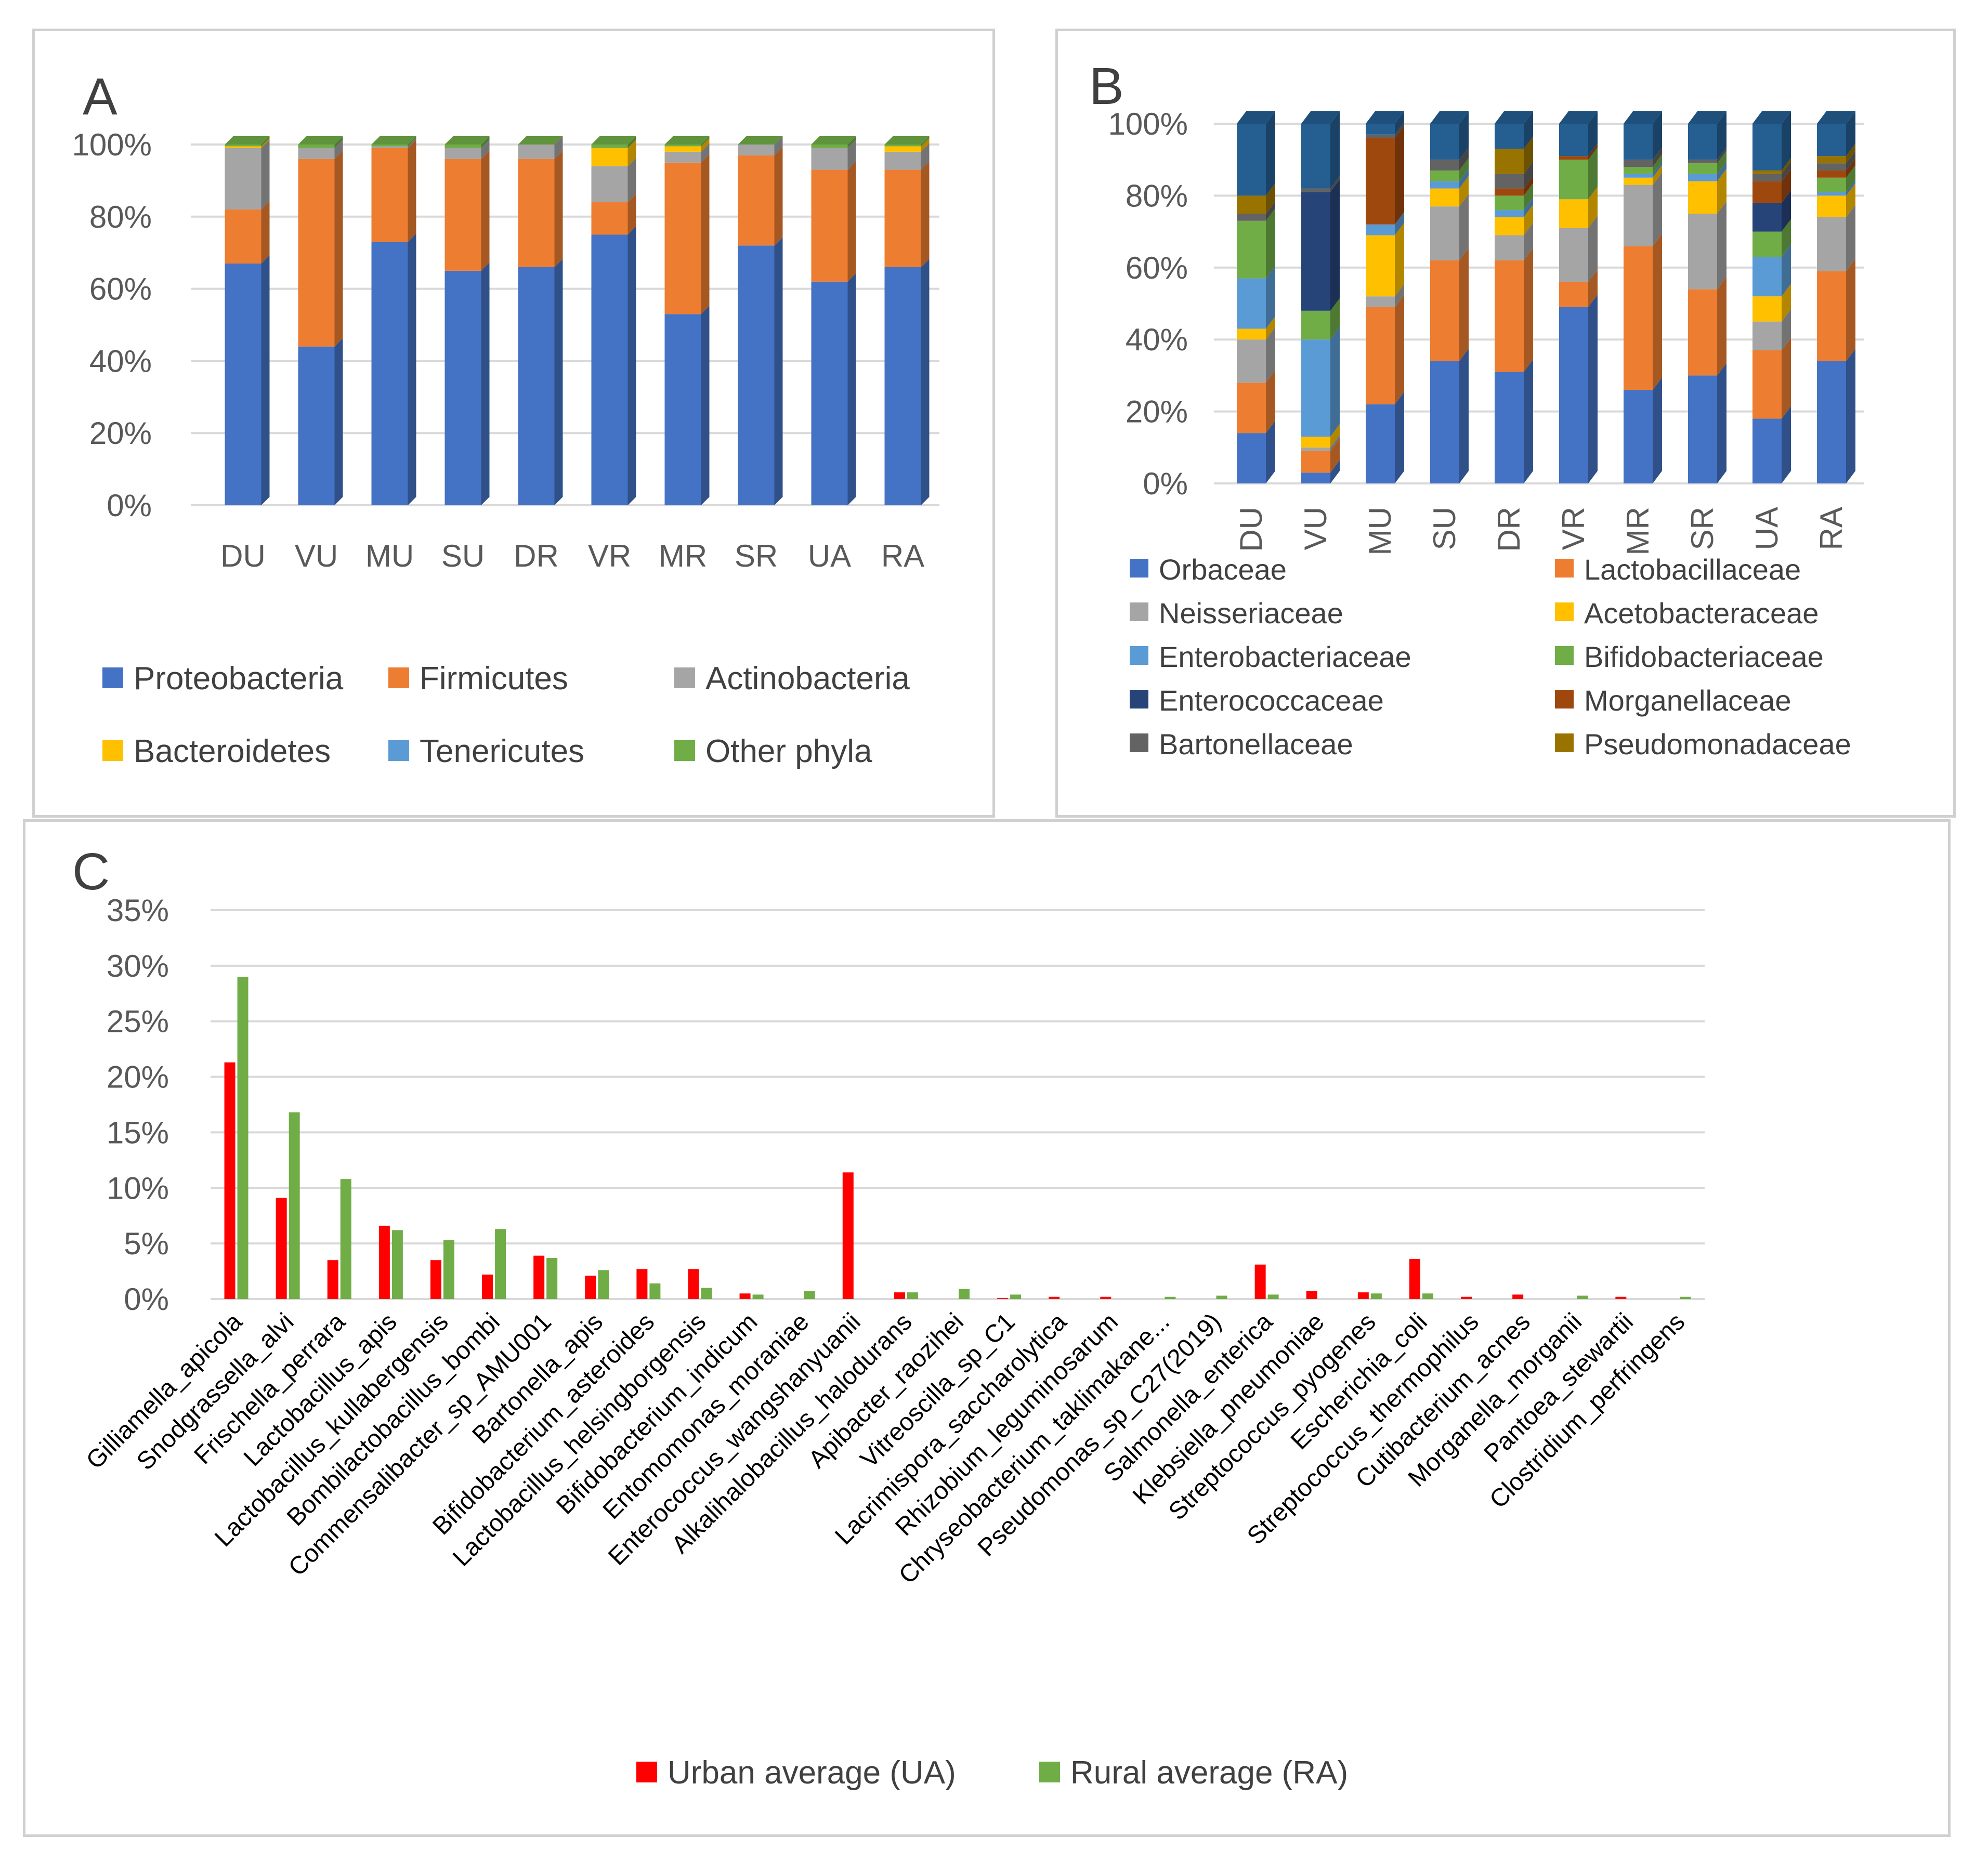 The image size is (1988, 1863). What do you see at coordinates (138, 1022) in the screenshot?
I see `y-tick-c: 25%` at bounding box center [138, 1022].